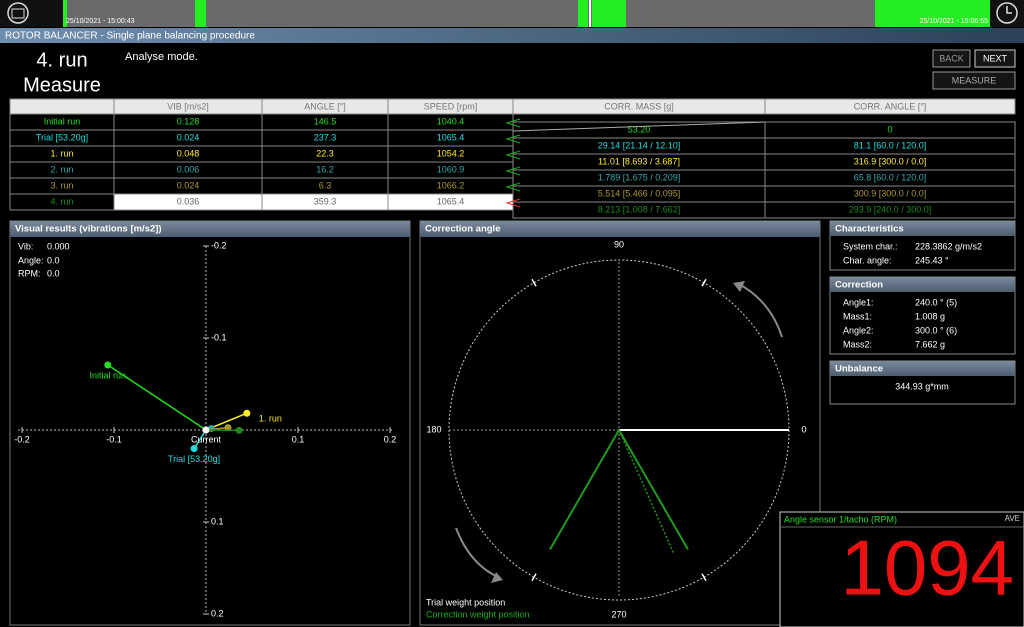  Describe the element at coordinates (53, 260) in the screenshot. I see `angle-value: 0.0` at that location.